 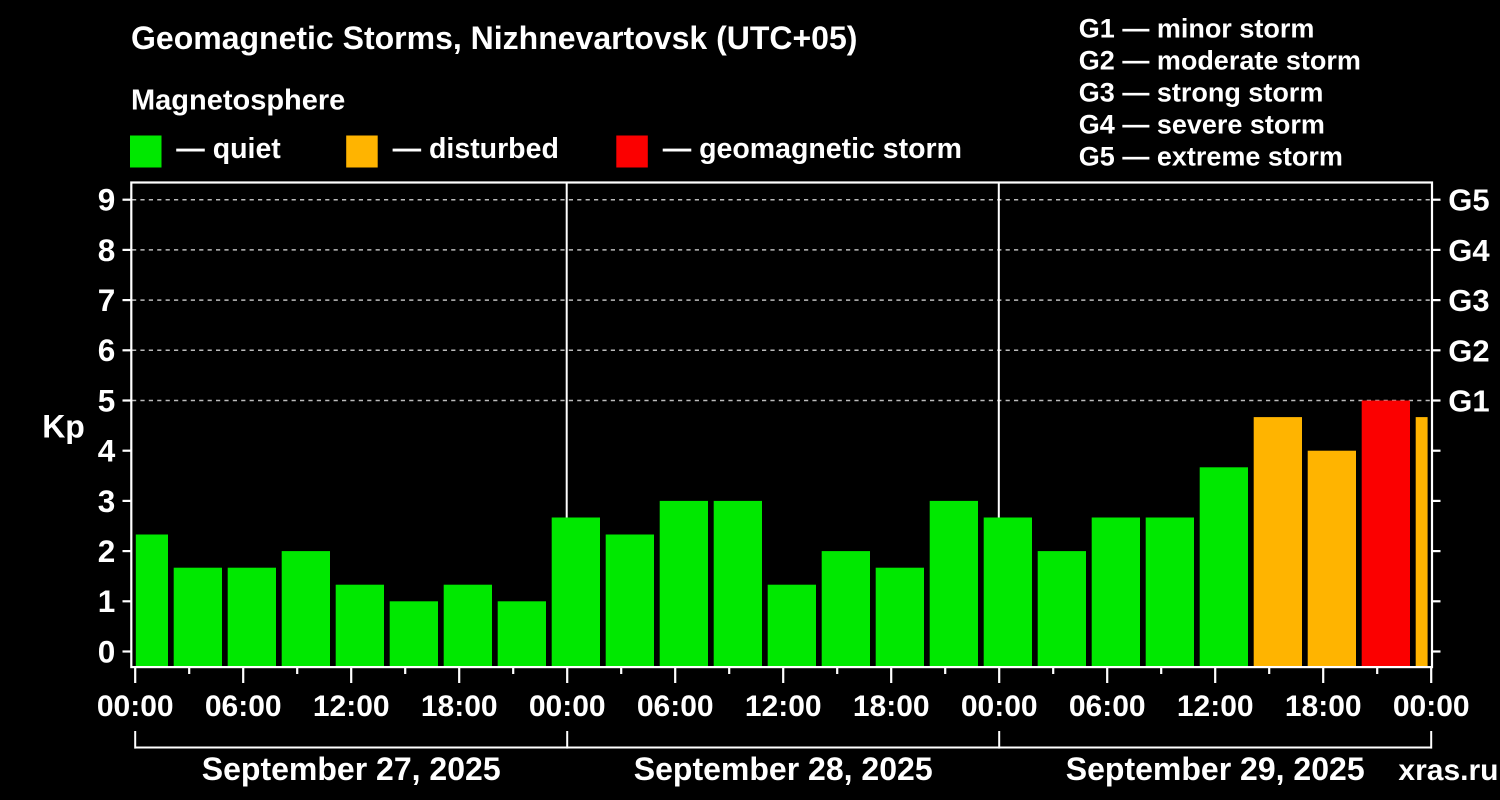 What do you see at coordinates (107, 601) in the screenshot?
I see `svg-text: 1` at bounding box center [107, 601].